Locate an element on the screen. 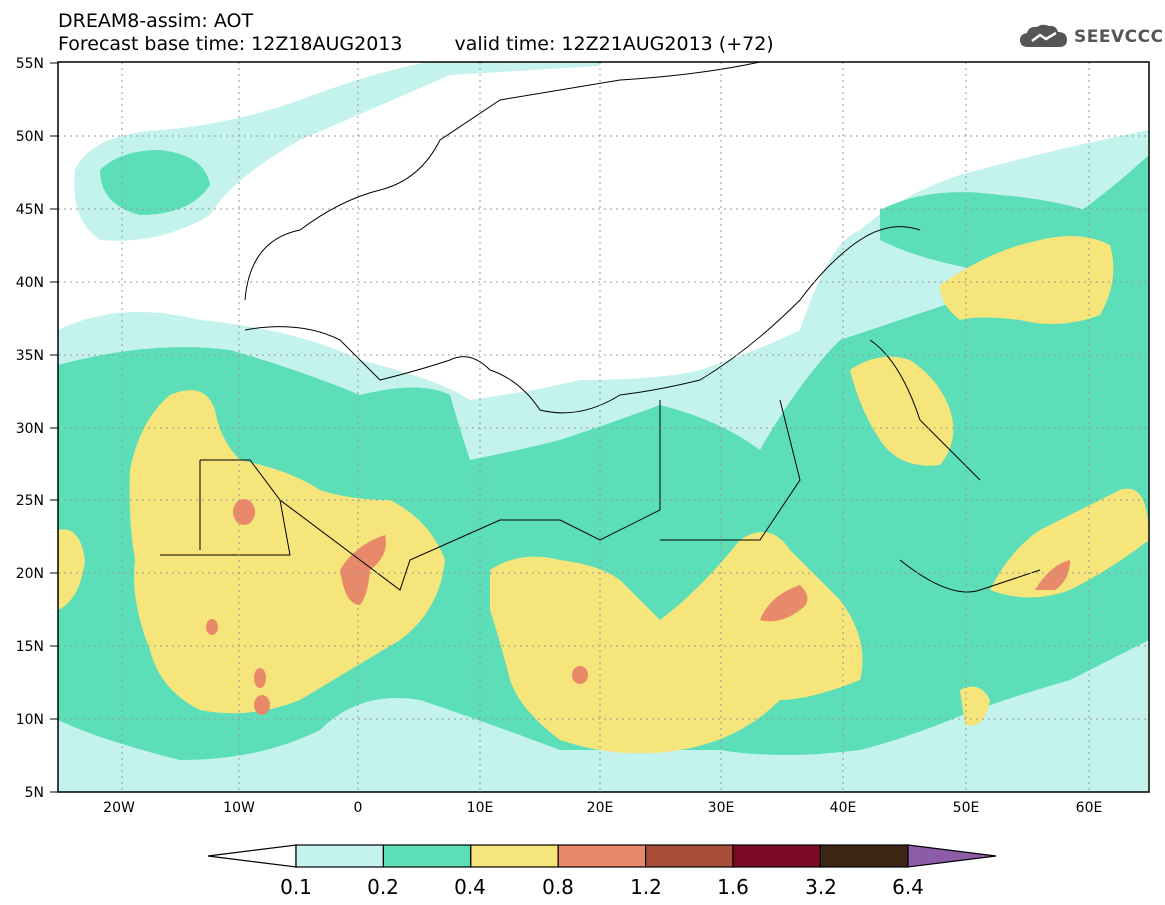 Image resolution: width=1165 pixels, height=905 pixels. seevccc-logo: SEEVCCC is located at coordinates (1091, 37).